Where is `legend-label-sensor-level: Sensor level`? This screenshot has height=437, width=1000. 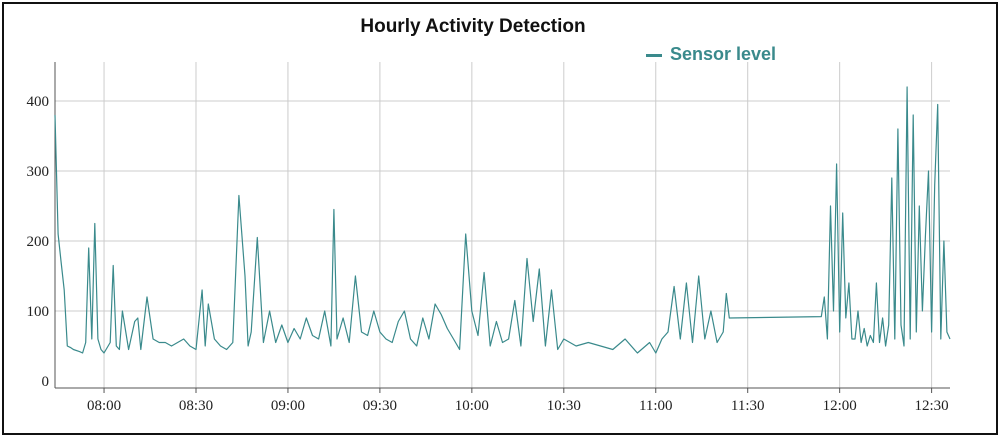 legend-label-sensor-level: Sensor level is located at coordinates (723, 54).